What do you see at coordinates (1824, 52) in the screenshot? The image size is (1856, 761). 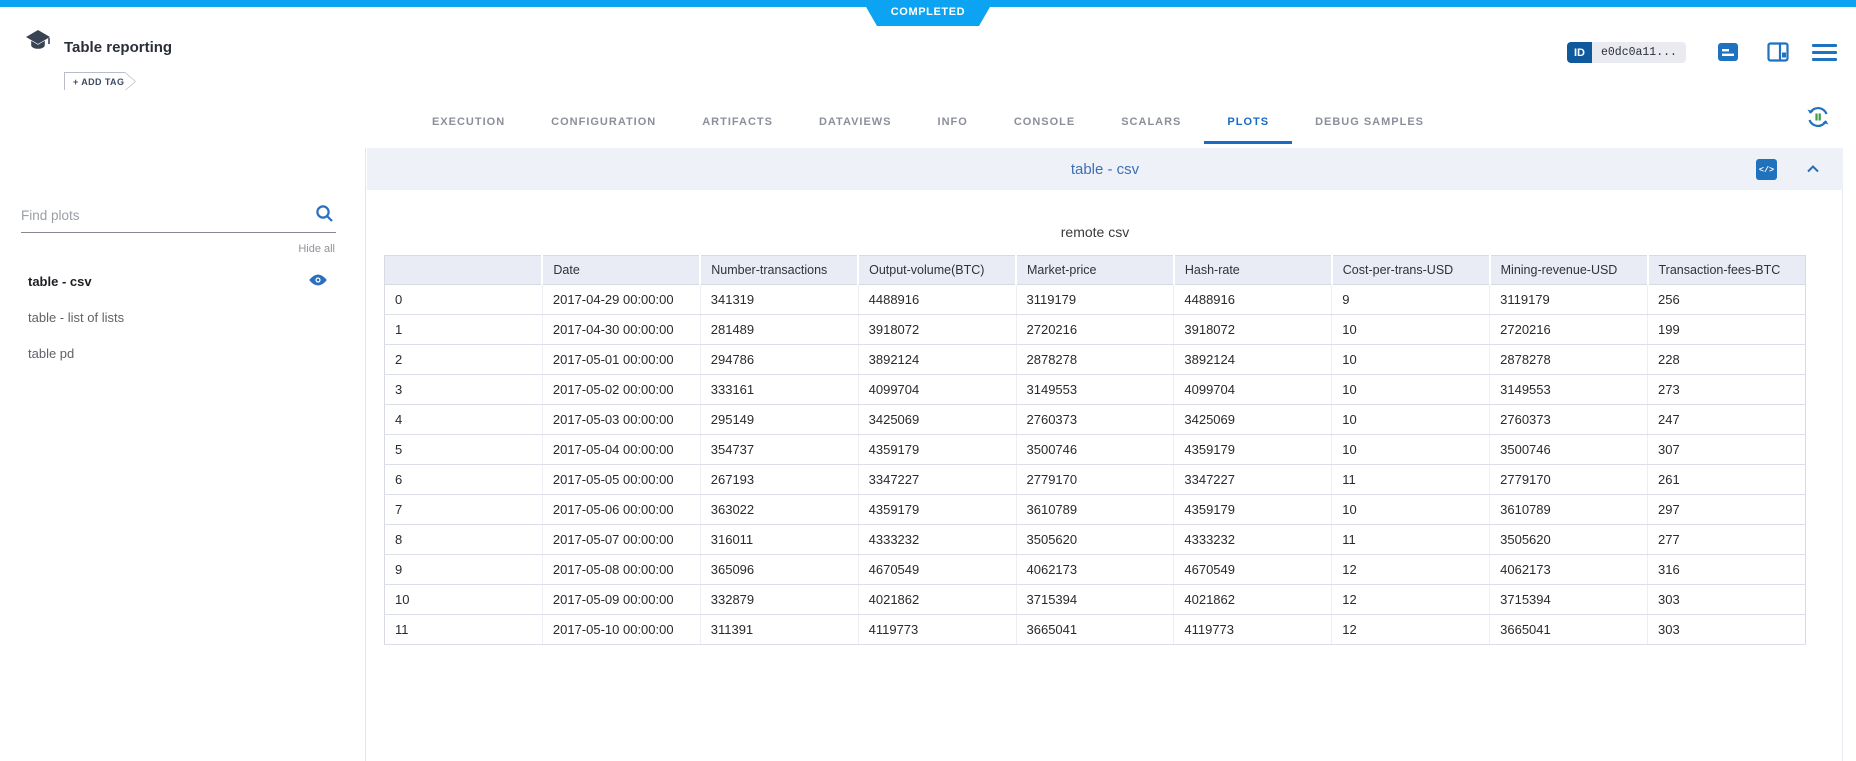 I see `menu-icon` at bounding box center [1824, 52].